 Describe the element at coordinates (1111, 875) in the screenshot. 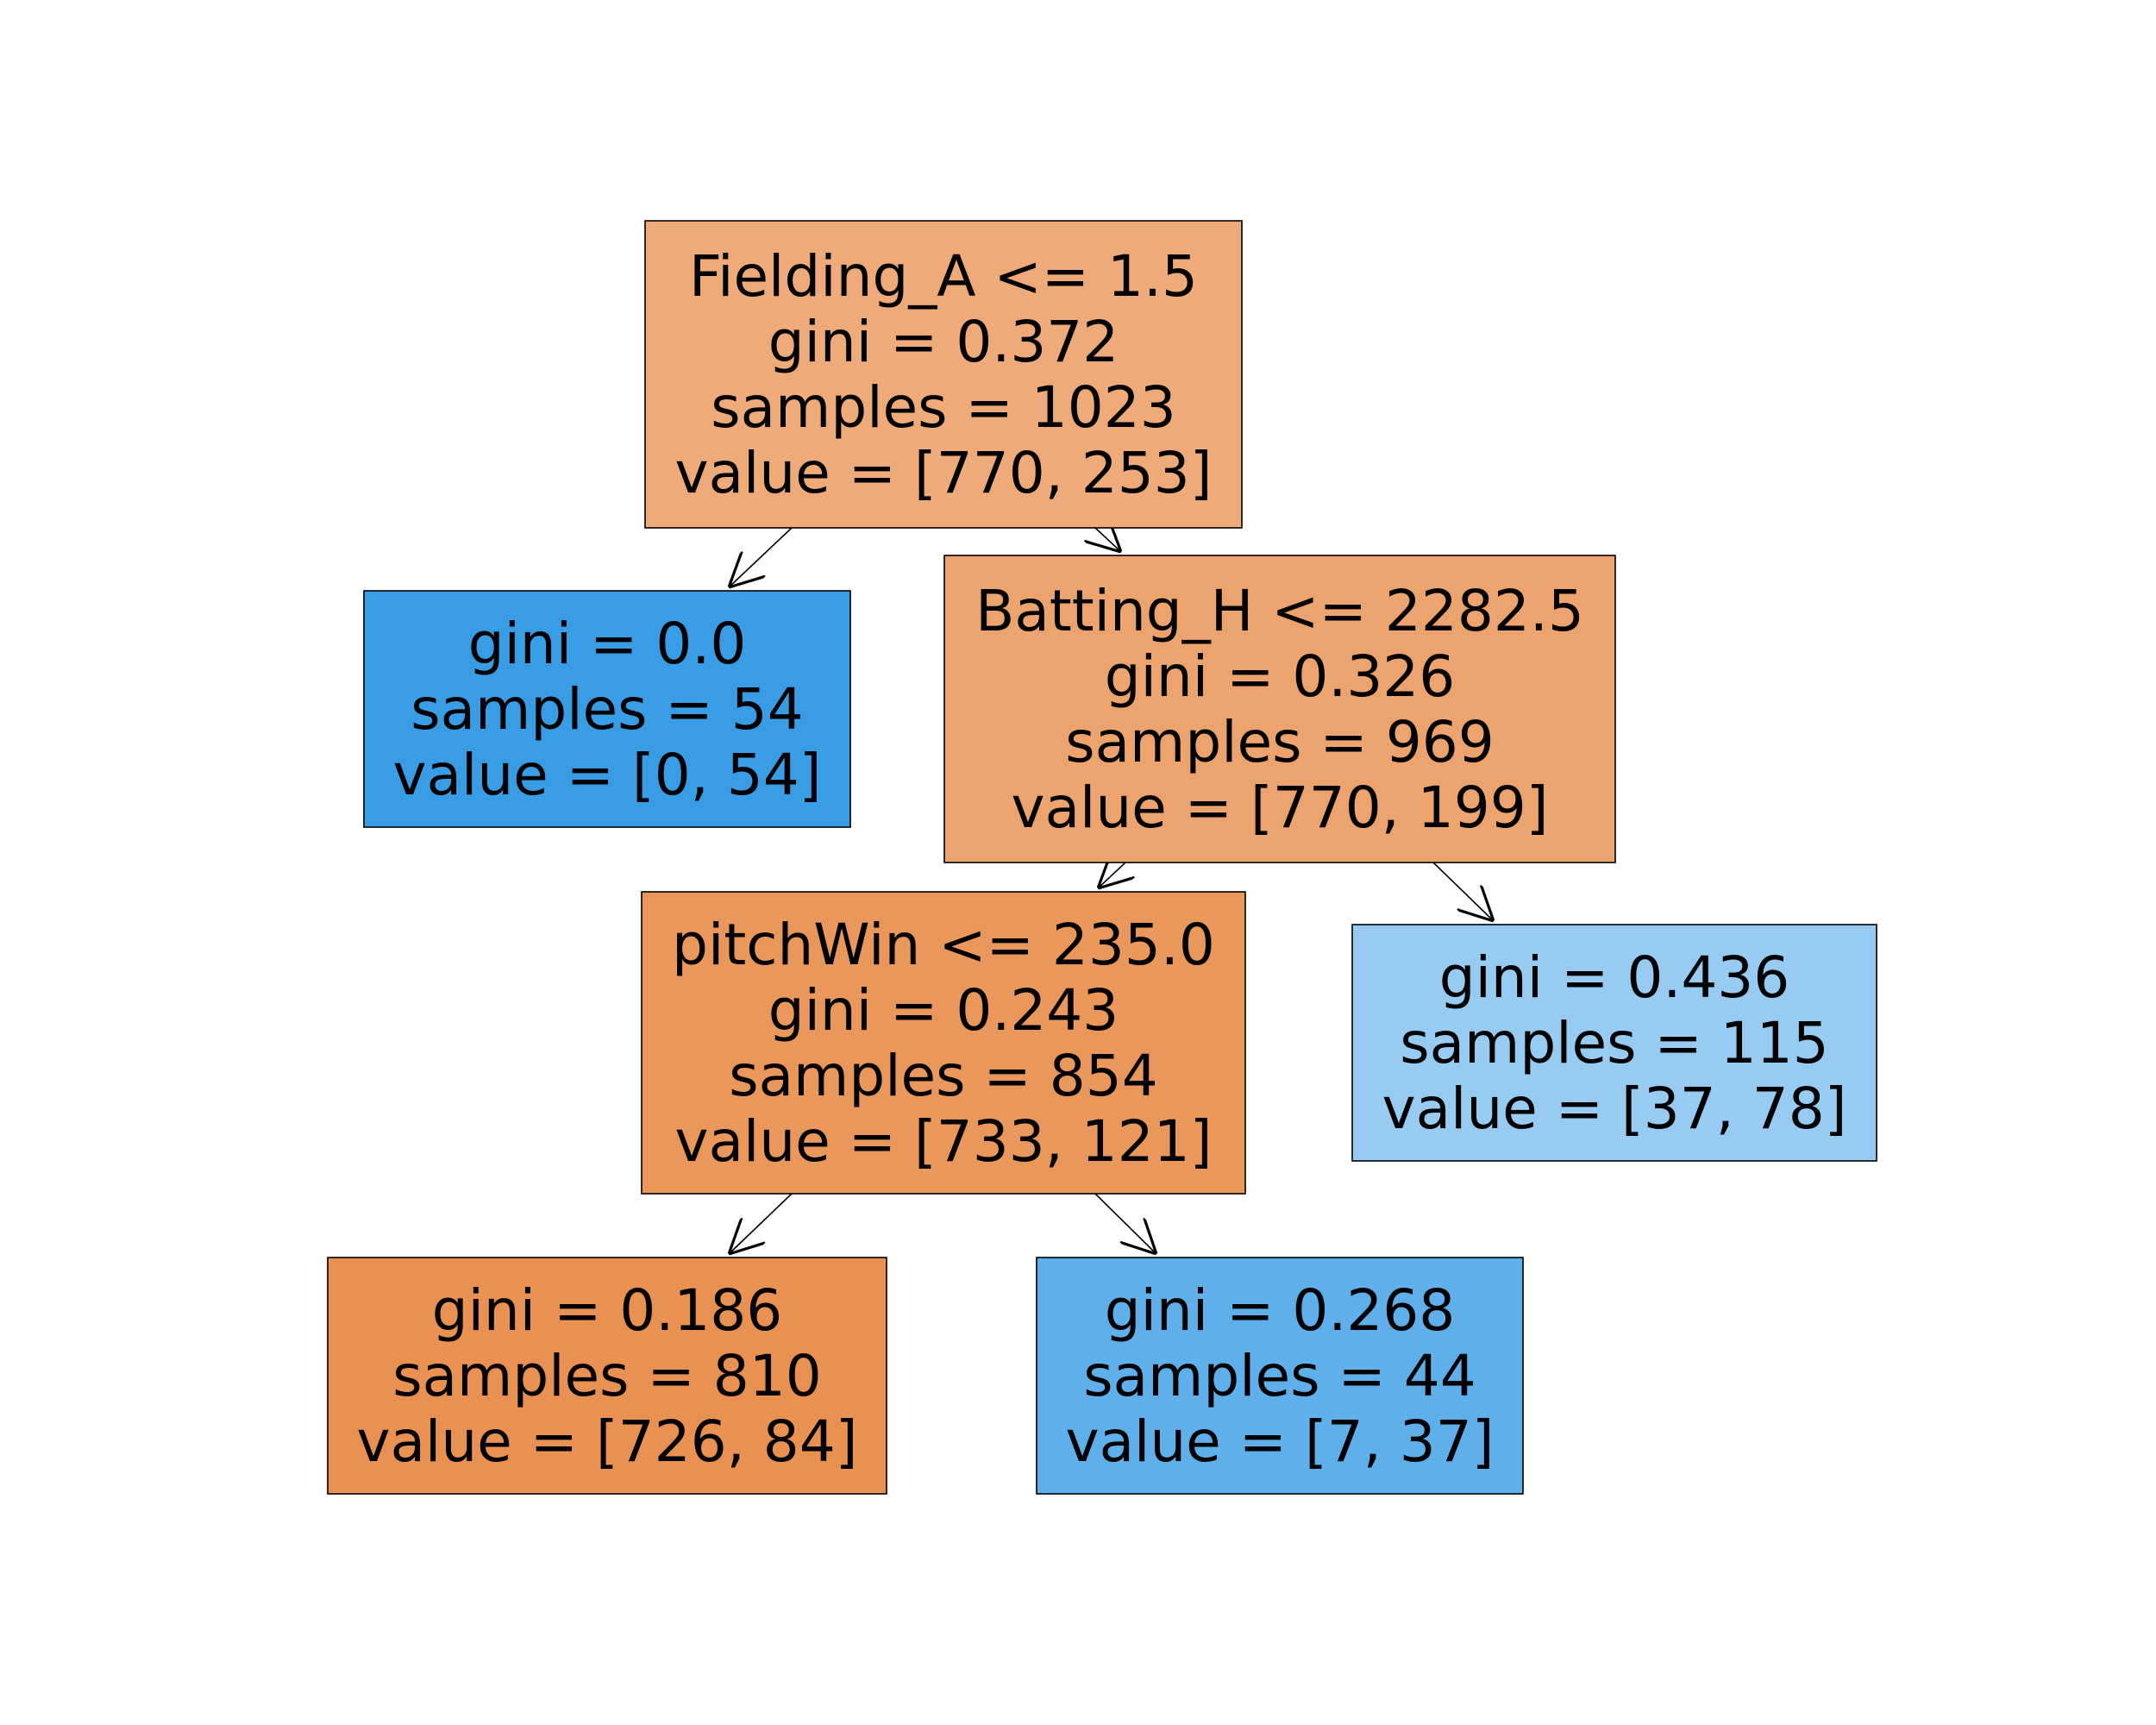

I see `edge-batting-to-pitchwin` at that location.